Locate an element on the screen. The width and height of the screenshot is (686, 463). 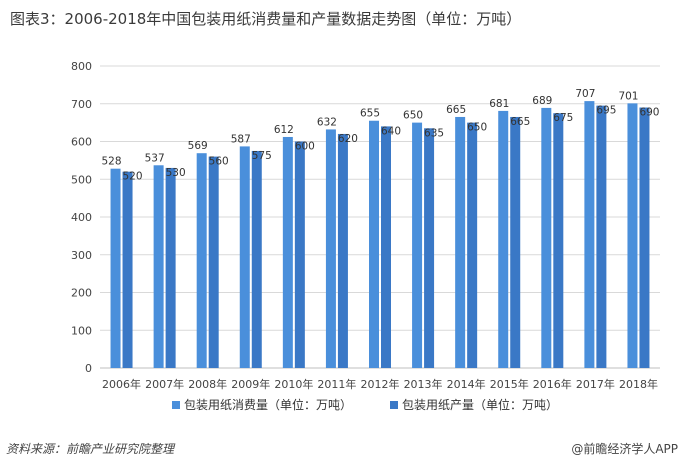
chart-title: 图表3：2006-2018年中国包装用纸消费量和产量数据走势图（单位：万吨） is located at coordinates (266, 19).